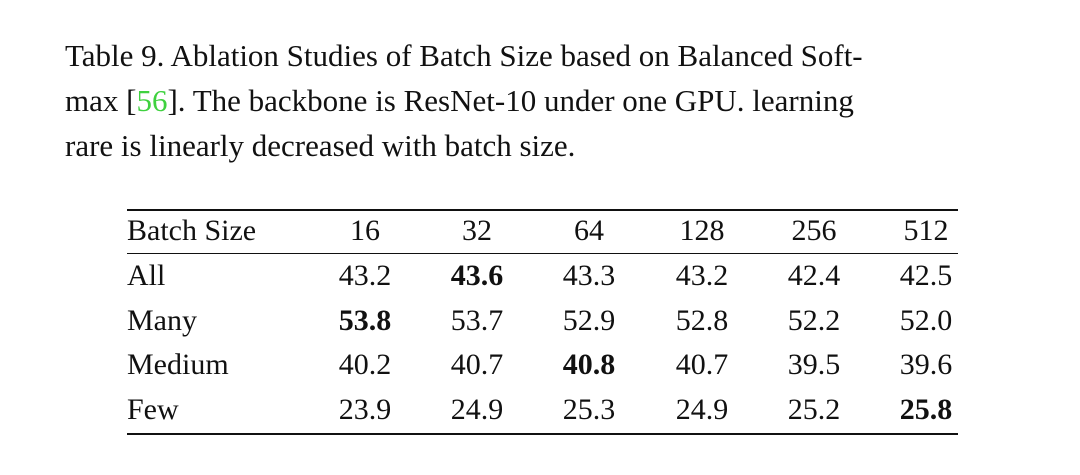  Describe the element at coordinates (814, 409) in the screenshot. I see `cell: 25.2` at that location.